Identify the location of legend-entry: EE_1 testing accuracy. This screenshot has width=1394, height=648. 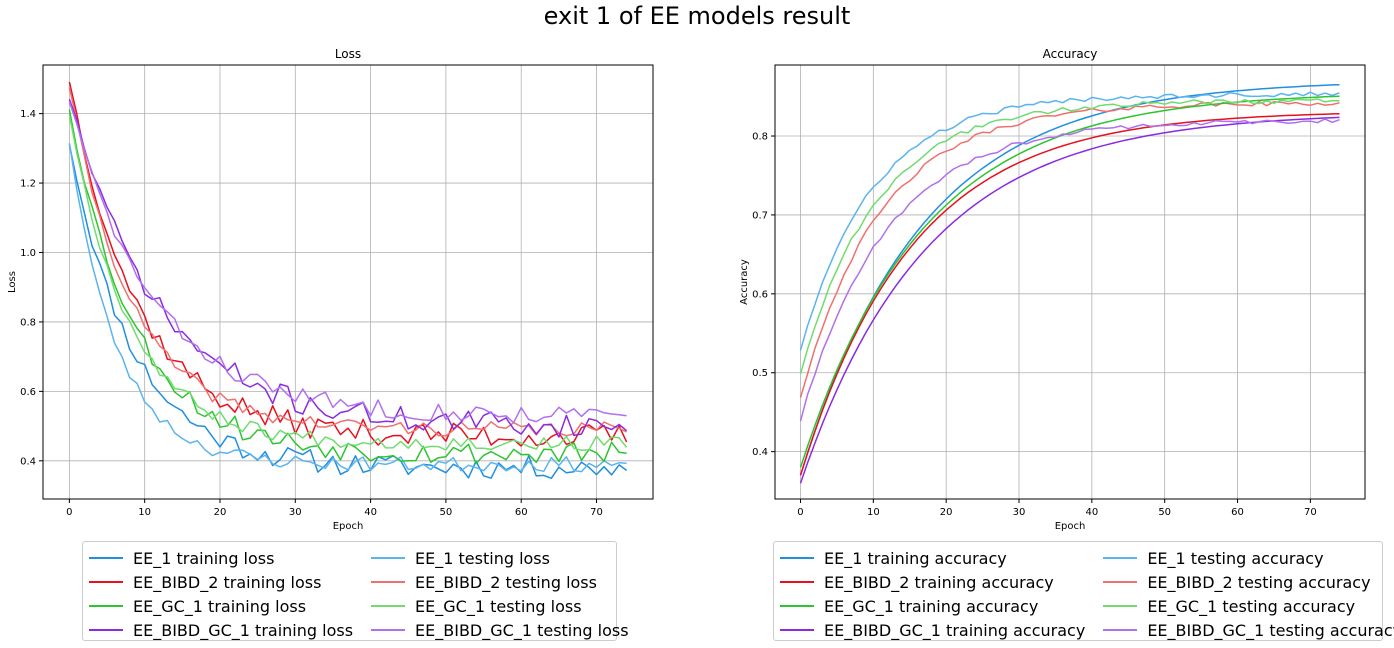
(1248, 558).